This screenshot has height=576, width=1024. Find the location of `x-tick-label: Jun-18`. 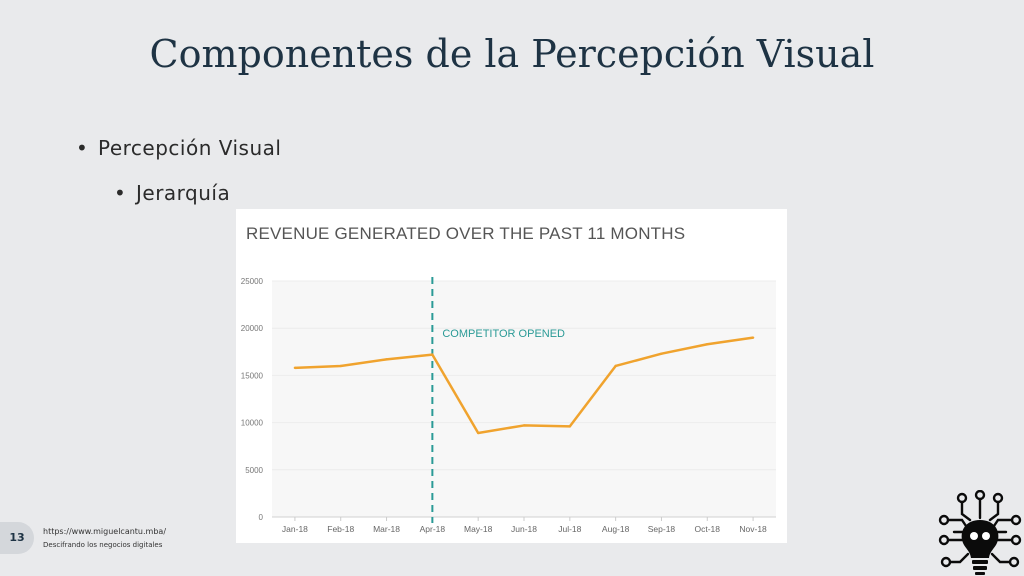

x-tick-label: Jun-18 is located at coordinates (524, 529).